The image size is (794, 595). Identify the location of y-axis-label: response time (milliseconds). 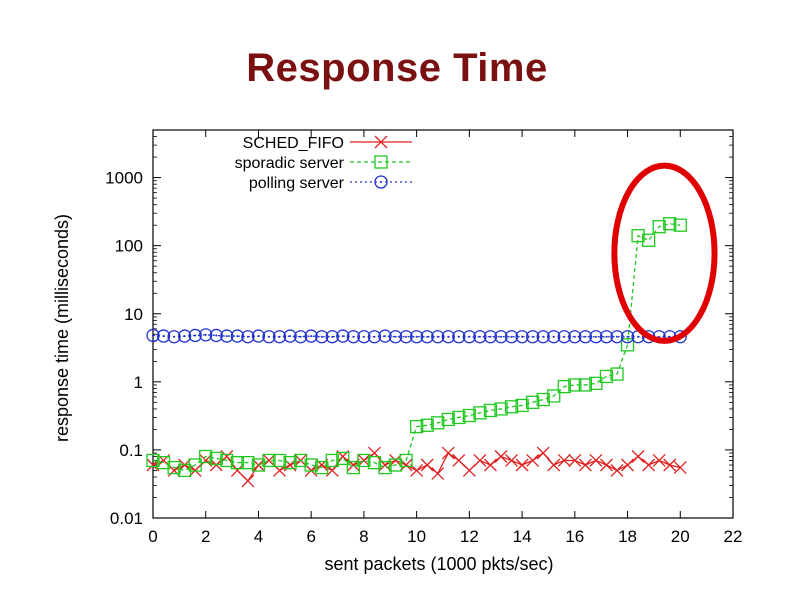
(62, 328).